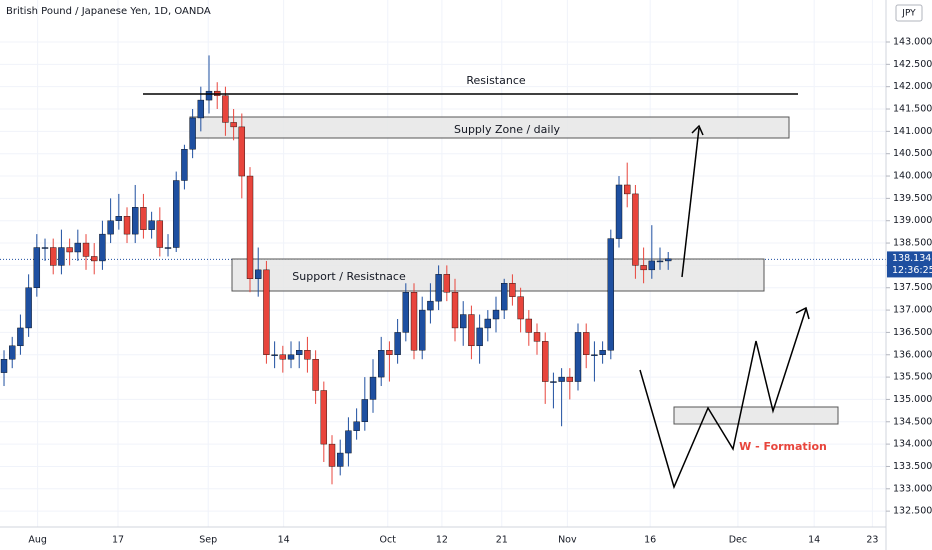 This screenshot has height=550, width=932. Describe the element at coordinates (802, 313) in the screenshot. I see `arrow-head` at that location.